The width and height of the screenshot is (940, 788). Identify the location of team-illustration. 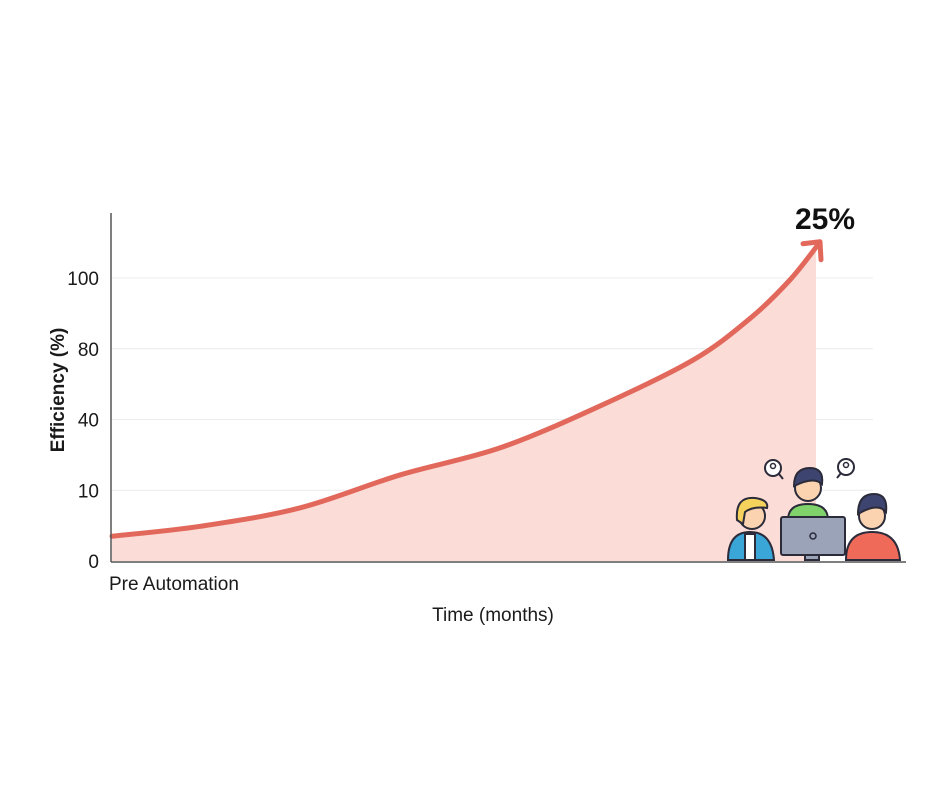
(814, 509).